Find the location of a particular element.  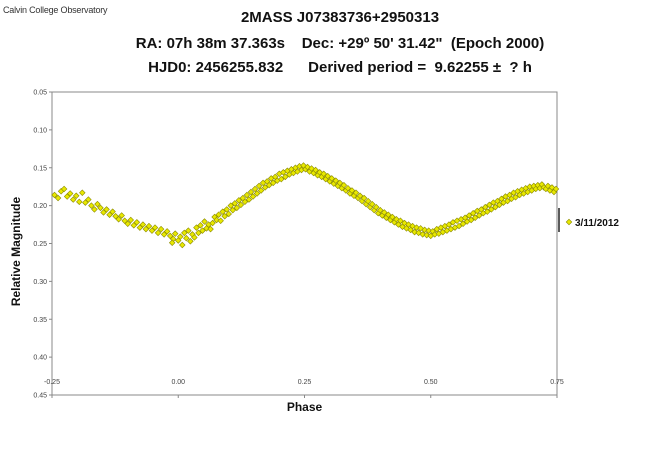

x-tick-label: 0.00 is located at coordinates (178, 382).